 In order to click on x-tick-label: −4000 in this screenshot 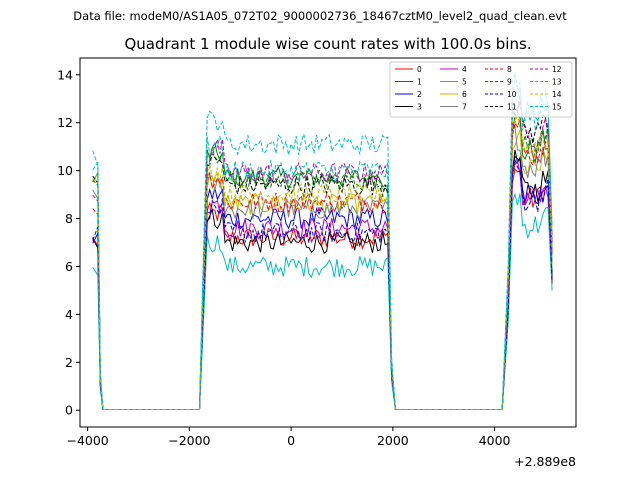, I will do `click(87, 440)`.